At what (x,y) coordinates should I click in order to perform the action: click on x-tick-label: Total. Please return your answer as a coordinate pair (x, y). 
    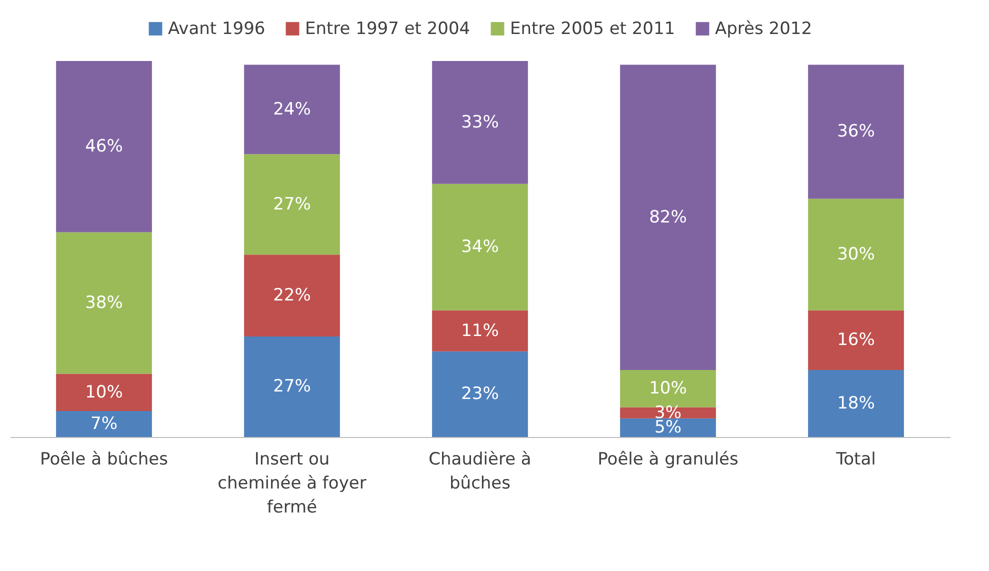
    Looking at the image, I should click on (855, 460).